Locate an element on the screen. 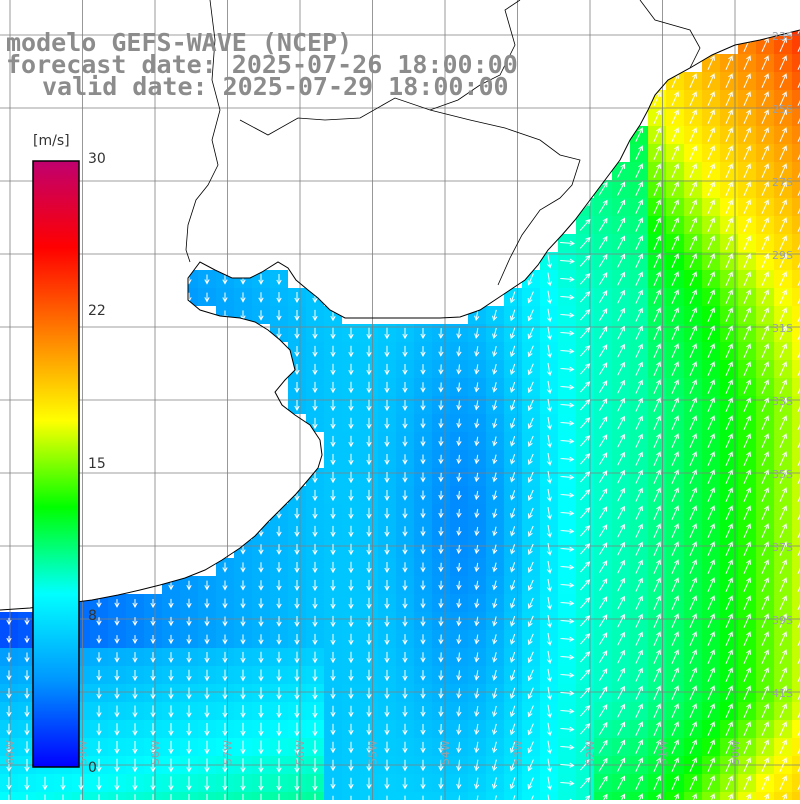 The width and height of the screenshot is (800, 804). latitude-label: 35S is located at coordinates (782, 474).